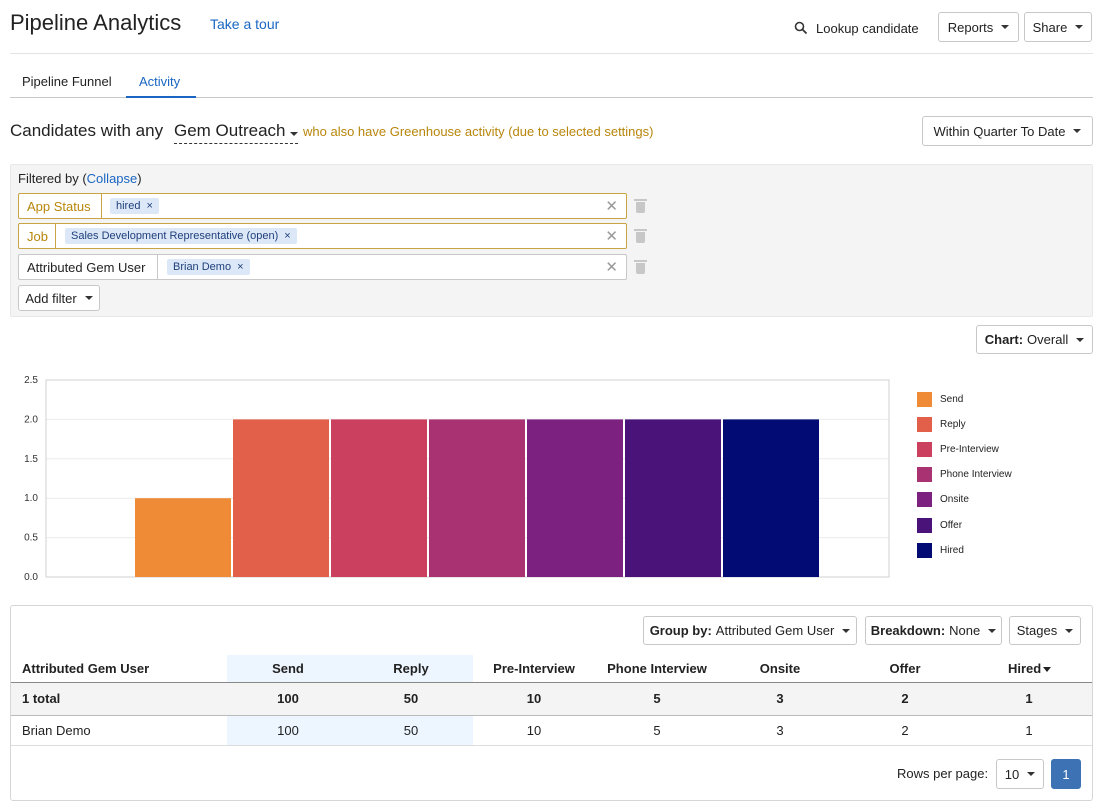 Image resolution: width=1102 pixels, height=808 pixels. What do you see at coordinates (999, 131) in the screenshot?
I see `date-range-label: Within Quarter To Date` at bounding box center [999, 131].